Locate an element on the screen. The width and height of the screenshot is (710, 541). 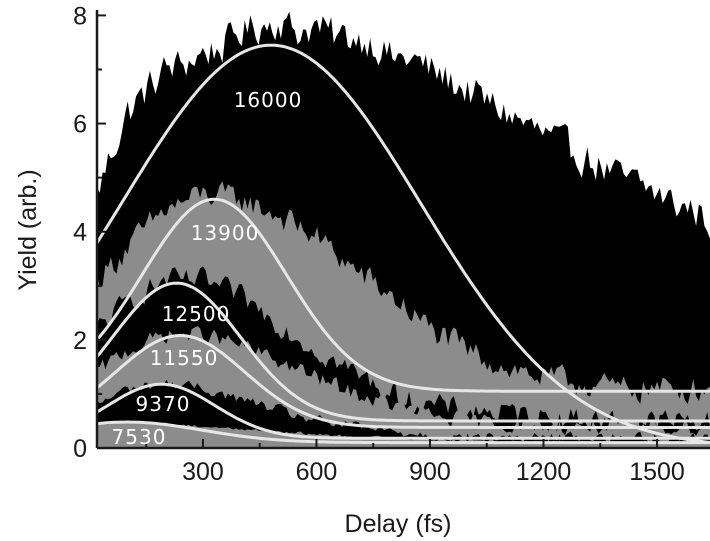
curve-label-12500: 12500 is located at coordinates (196, 314).